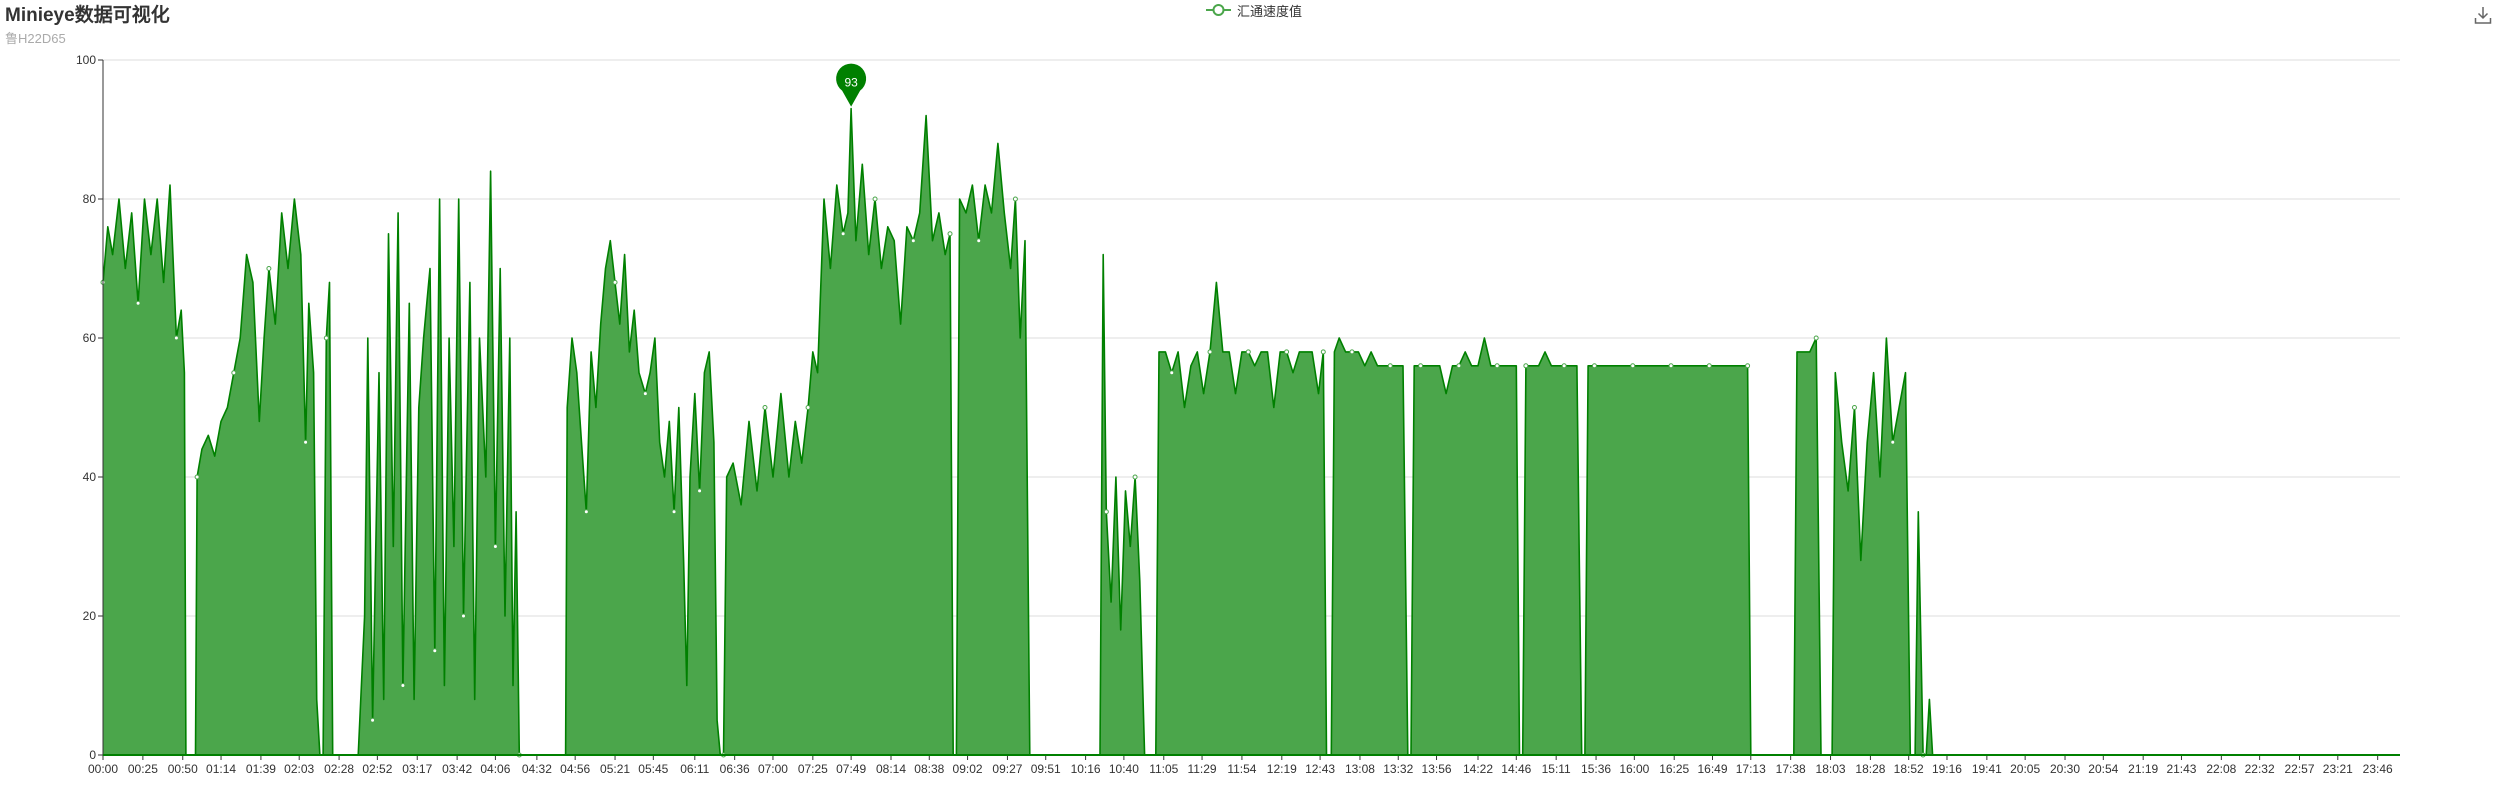  Describe the element at coordinates (1046, 769) in the screenshot. I see `x-tick-label: 09:51` at that location.